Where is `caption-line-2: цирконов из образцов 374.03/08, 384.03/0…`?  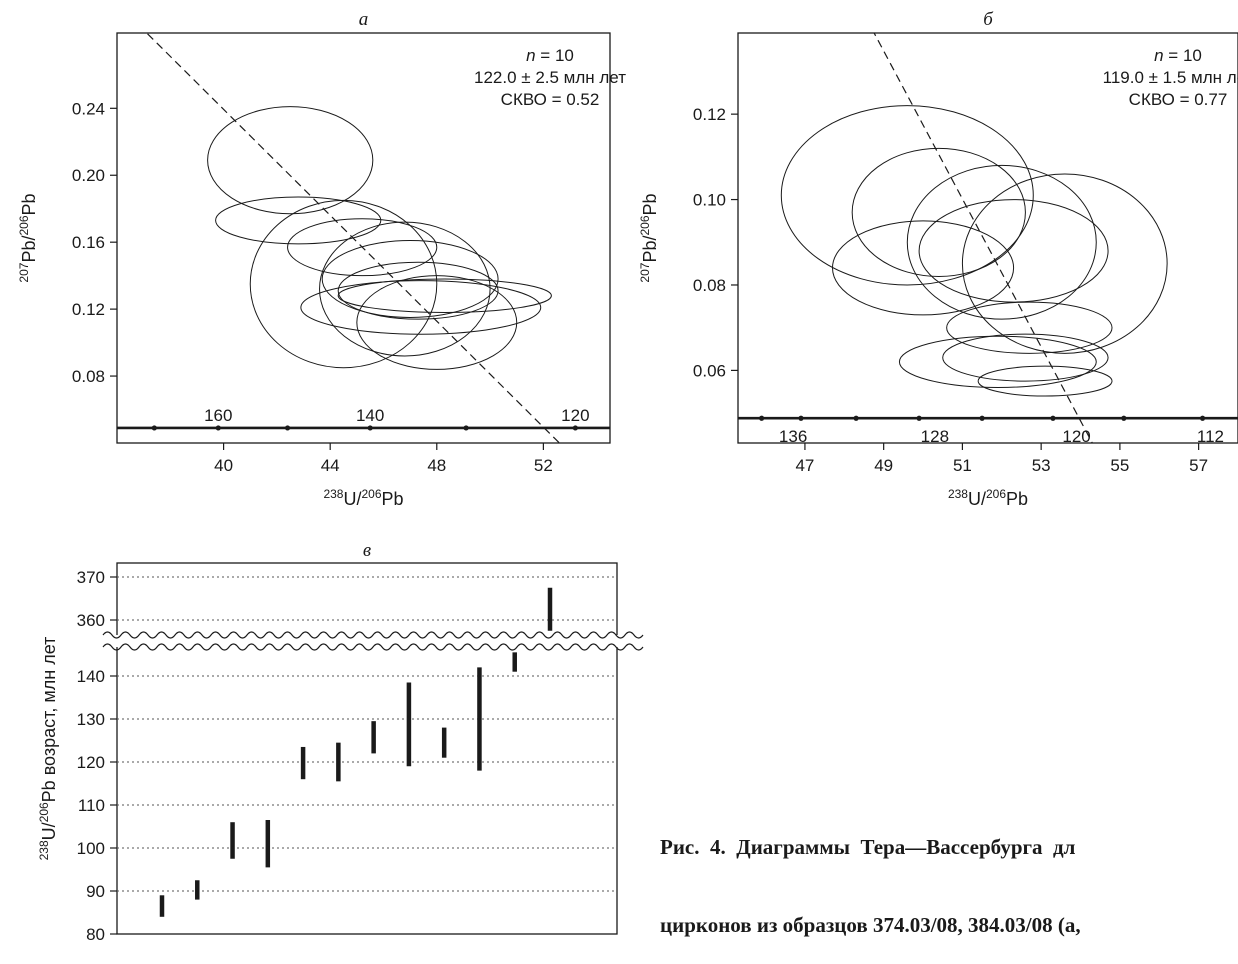 caption-line-2: цирконов из образцов 374.03/08, 384.03/0… is located at coordinates (870, 925).